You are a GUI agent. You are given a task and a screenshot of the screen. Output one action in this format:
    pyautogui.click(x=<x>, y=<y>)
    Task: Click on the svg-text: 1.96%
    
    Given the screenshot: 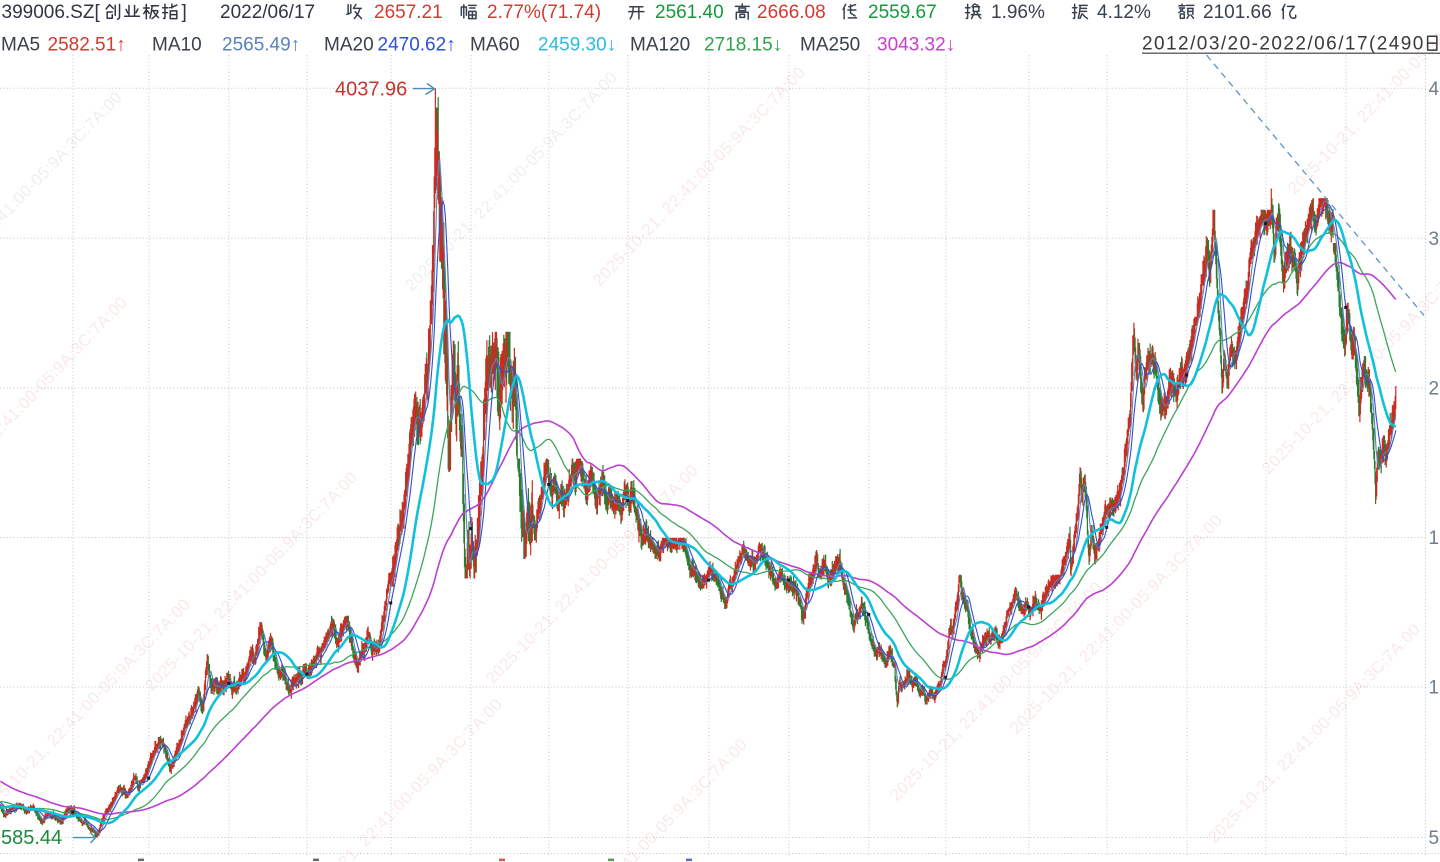 What is the action you would take?
    pyautogui.click(x=1018, y=12)
    